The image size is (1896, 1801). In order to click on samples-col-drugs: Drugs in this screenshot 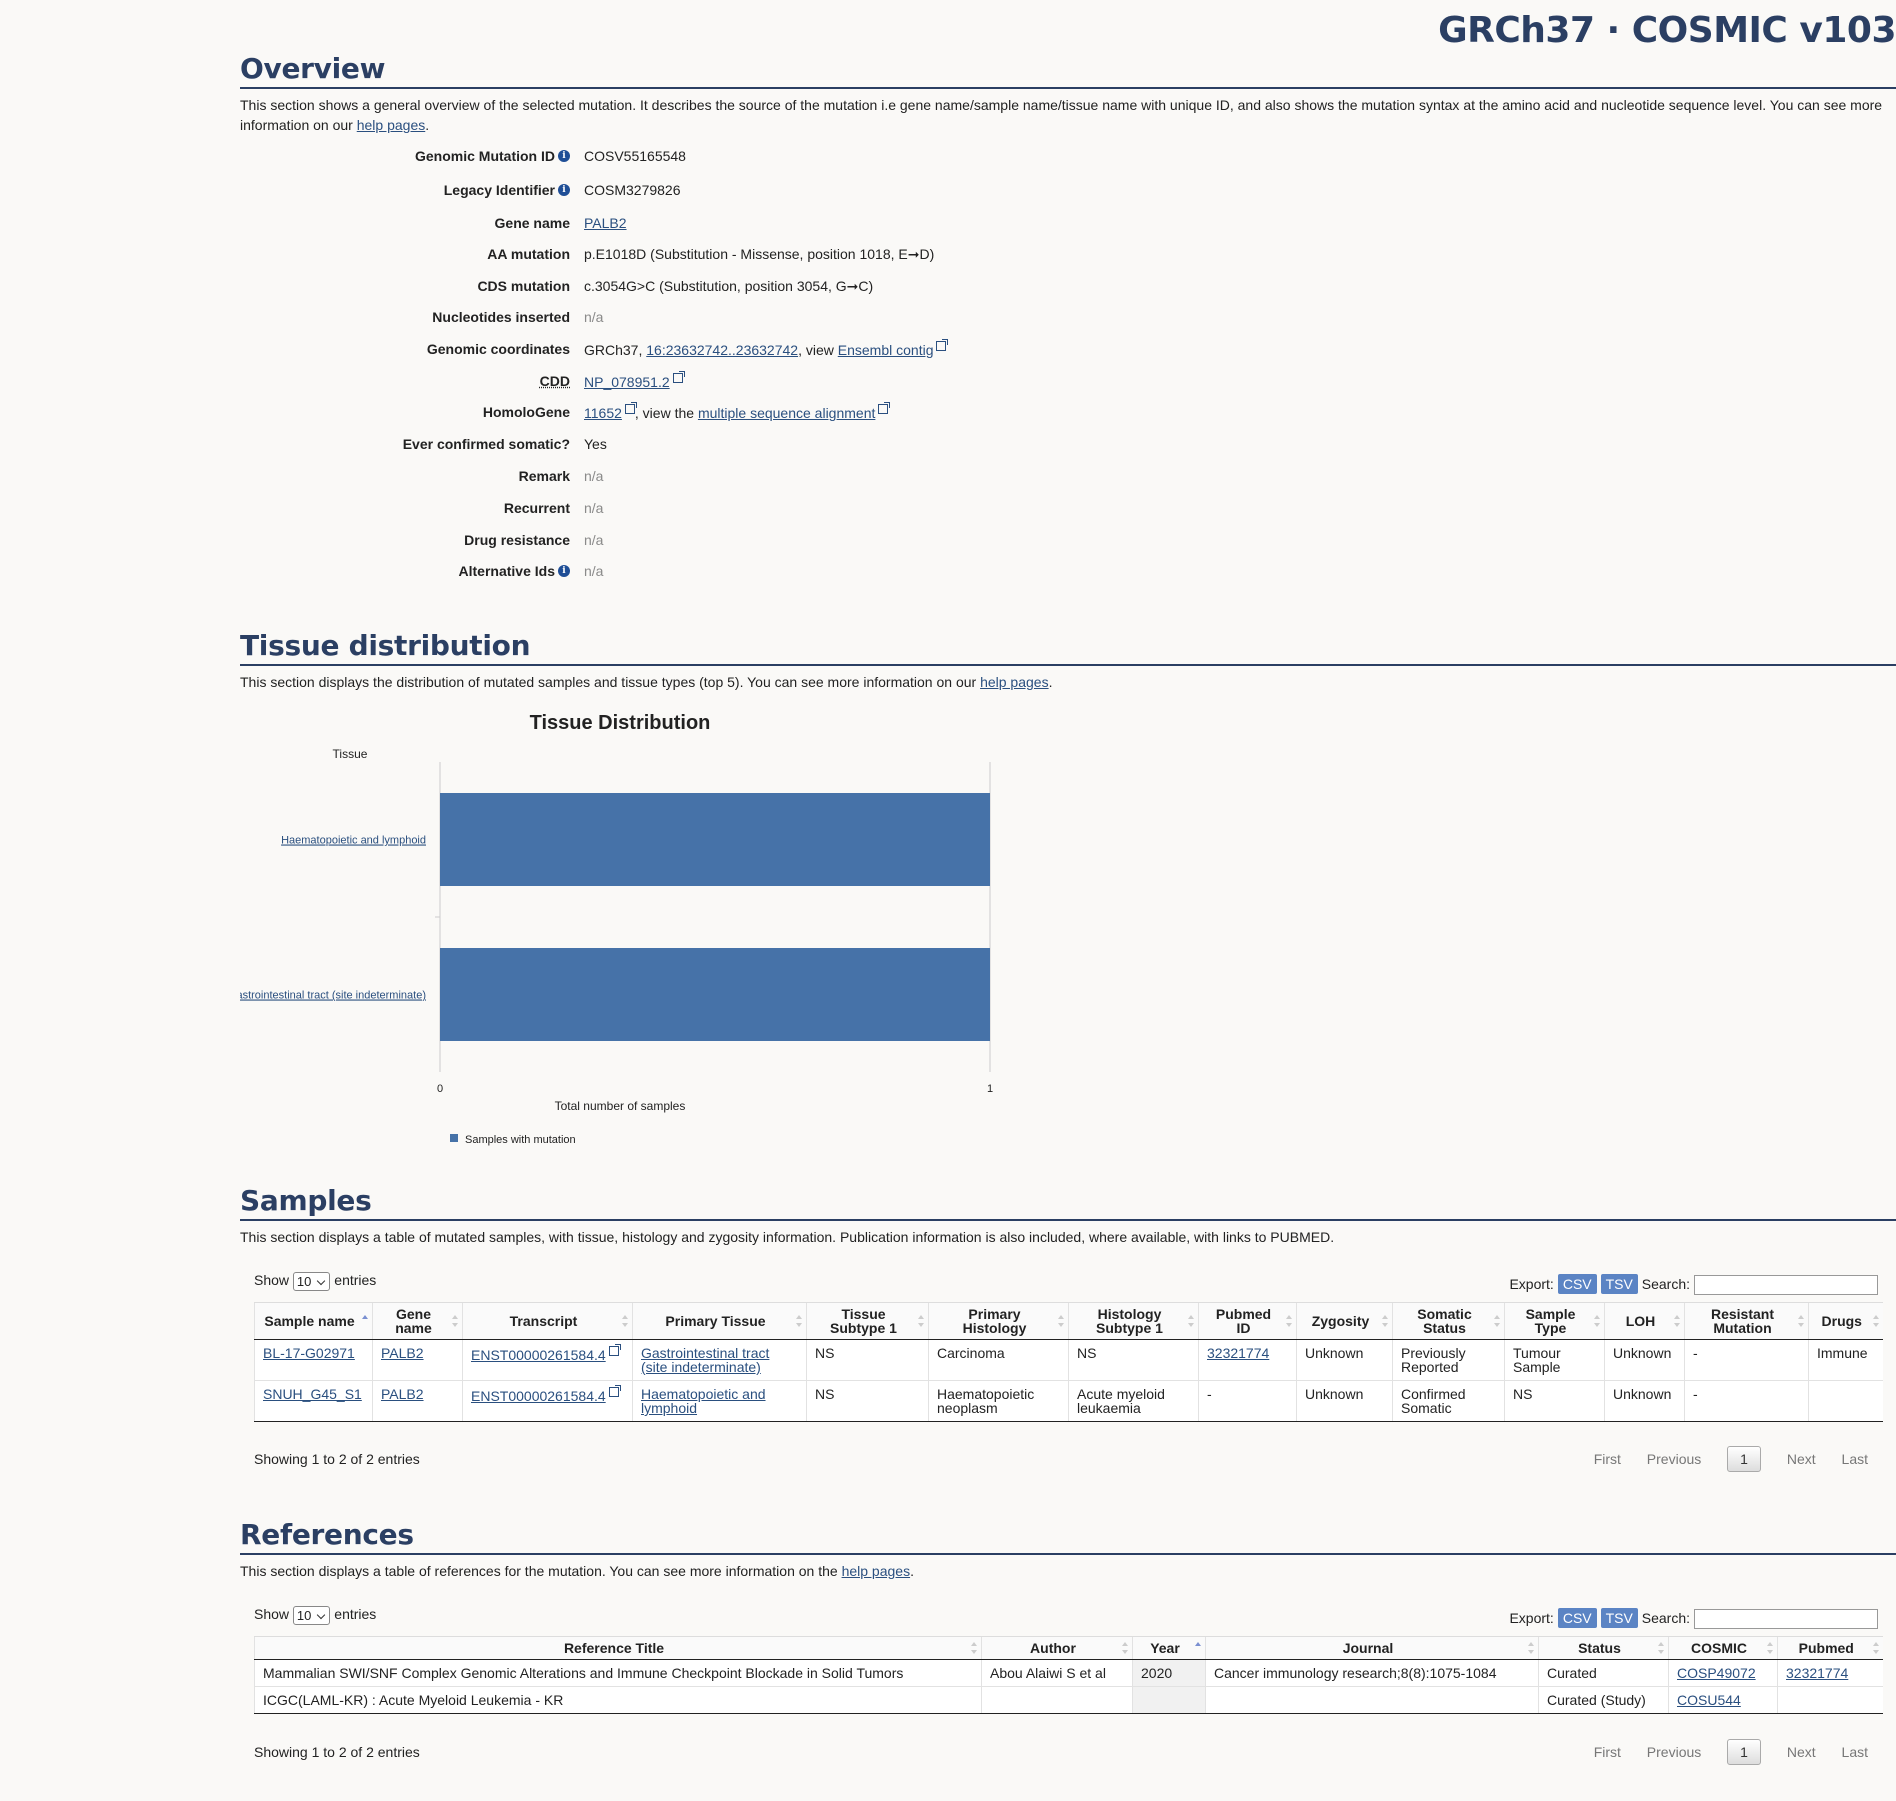, I will do `click(1845, 1321)`.